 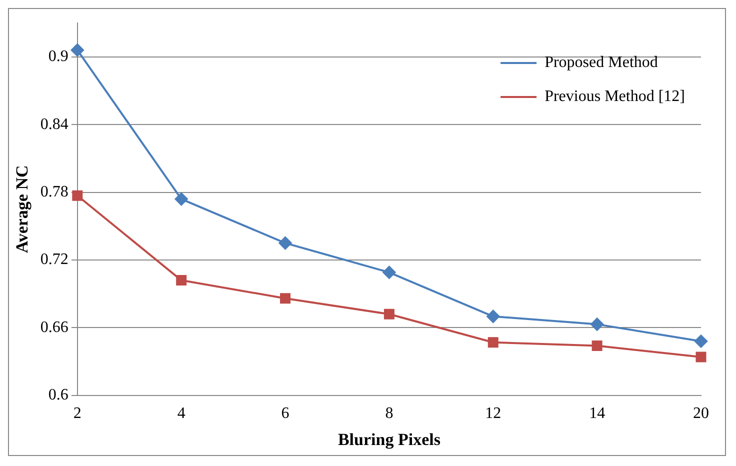 I want to click on x-tick-label: 2, so click(x=77, y=413).